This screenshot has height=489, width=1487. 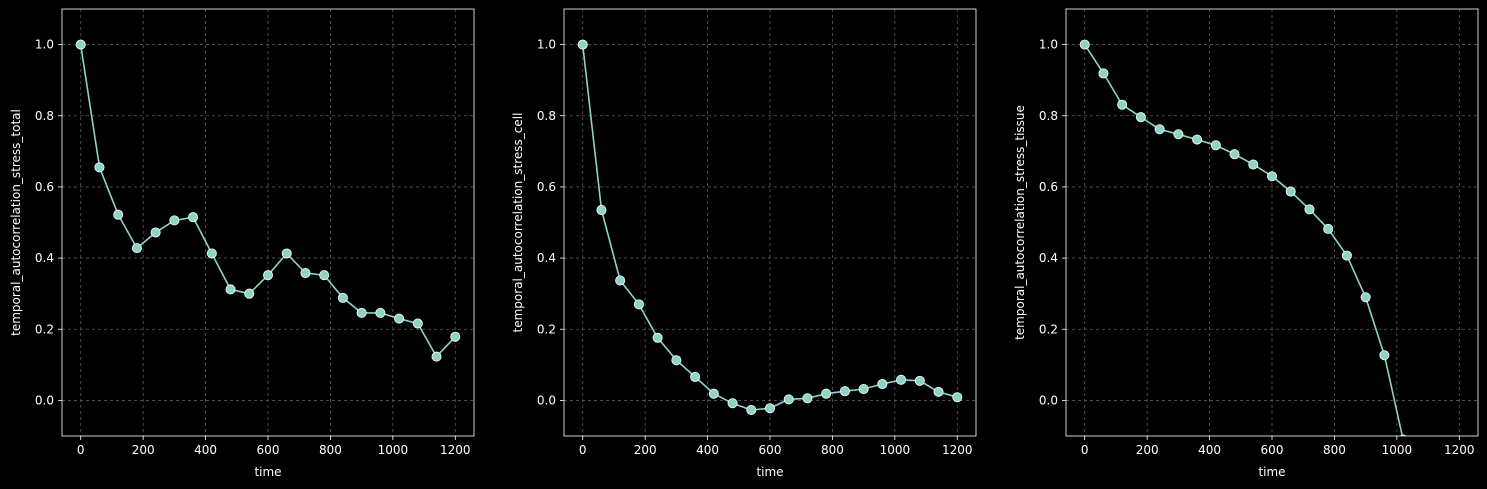 I want to click on y-axis-label: temporal_autocorrelation_stress_cell, so click(x=518, y=223).